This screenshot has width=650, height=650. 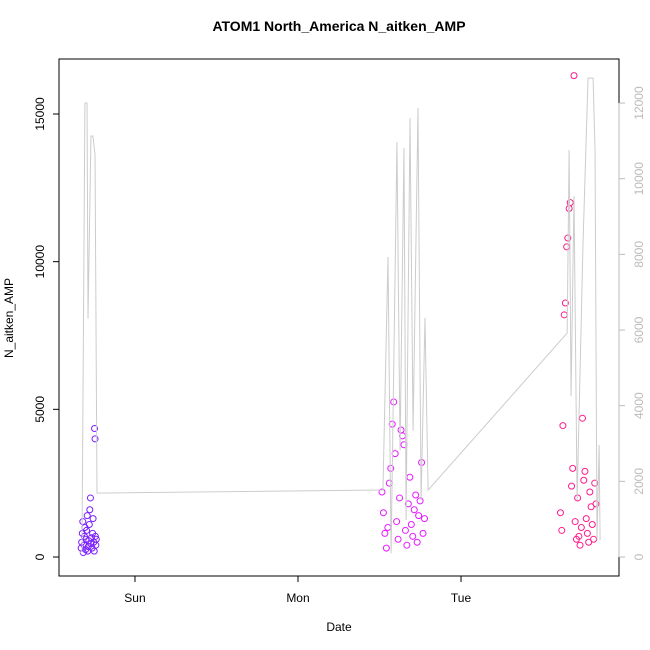 I want to click on x-tick-label: Tue, so click(x=461, y=598).